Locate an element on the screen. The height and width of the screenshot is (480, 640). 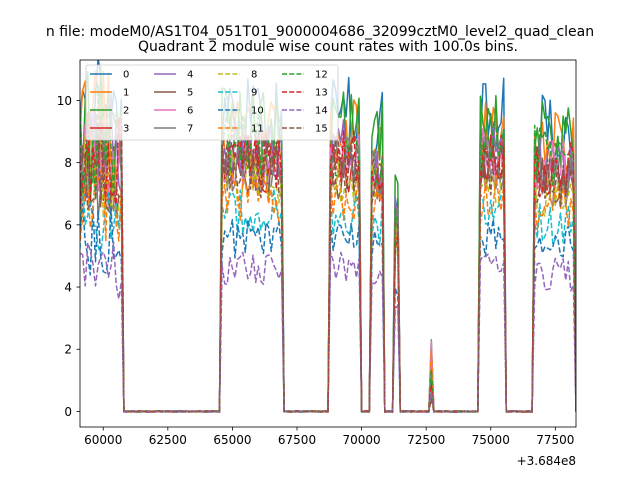
legend-label-1: 1 is located at coordinates (126, 93).